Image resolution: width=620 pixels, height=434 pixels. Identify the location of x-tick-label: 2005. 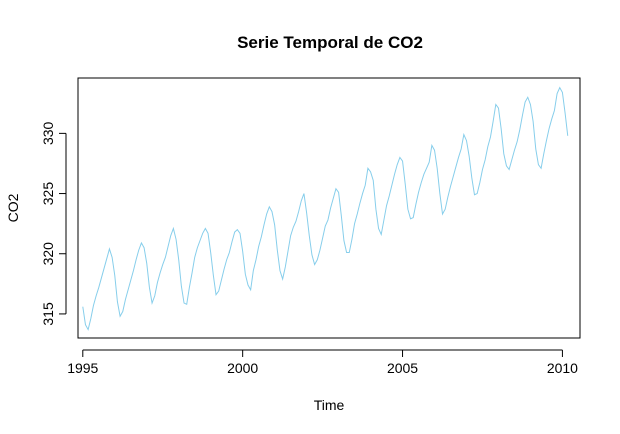
(402, 368).